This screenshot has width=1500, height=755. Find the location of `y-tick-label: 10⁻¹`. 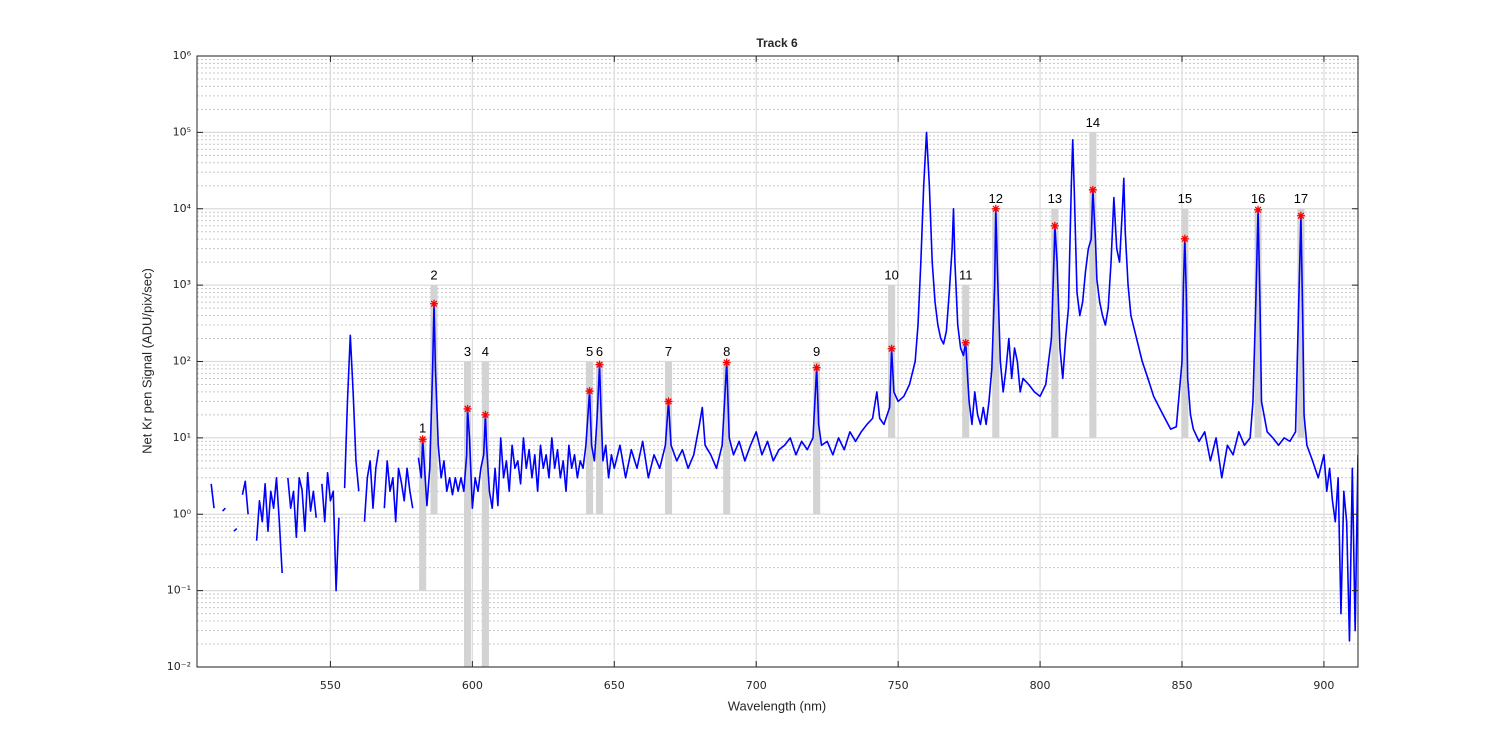

y-tick-label: 10⁻¹ is located at coordinates (179, 590).